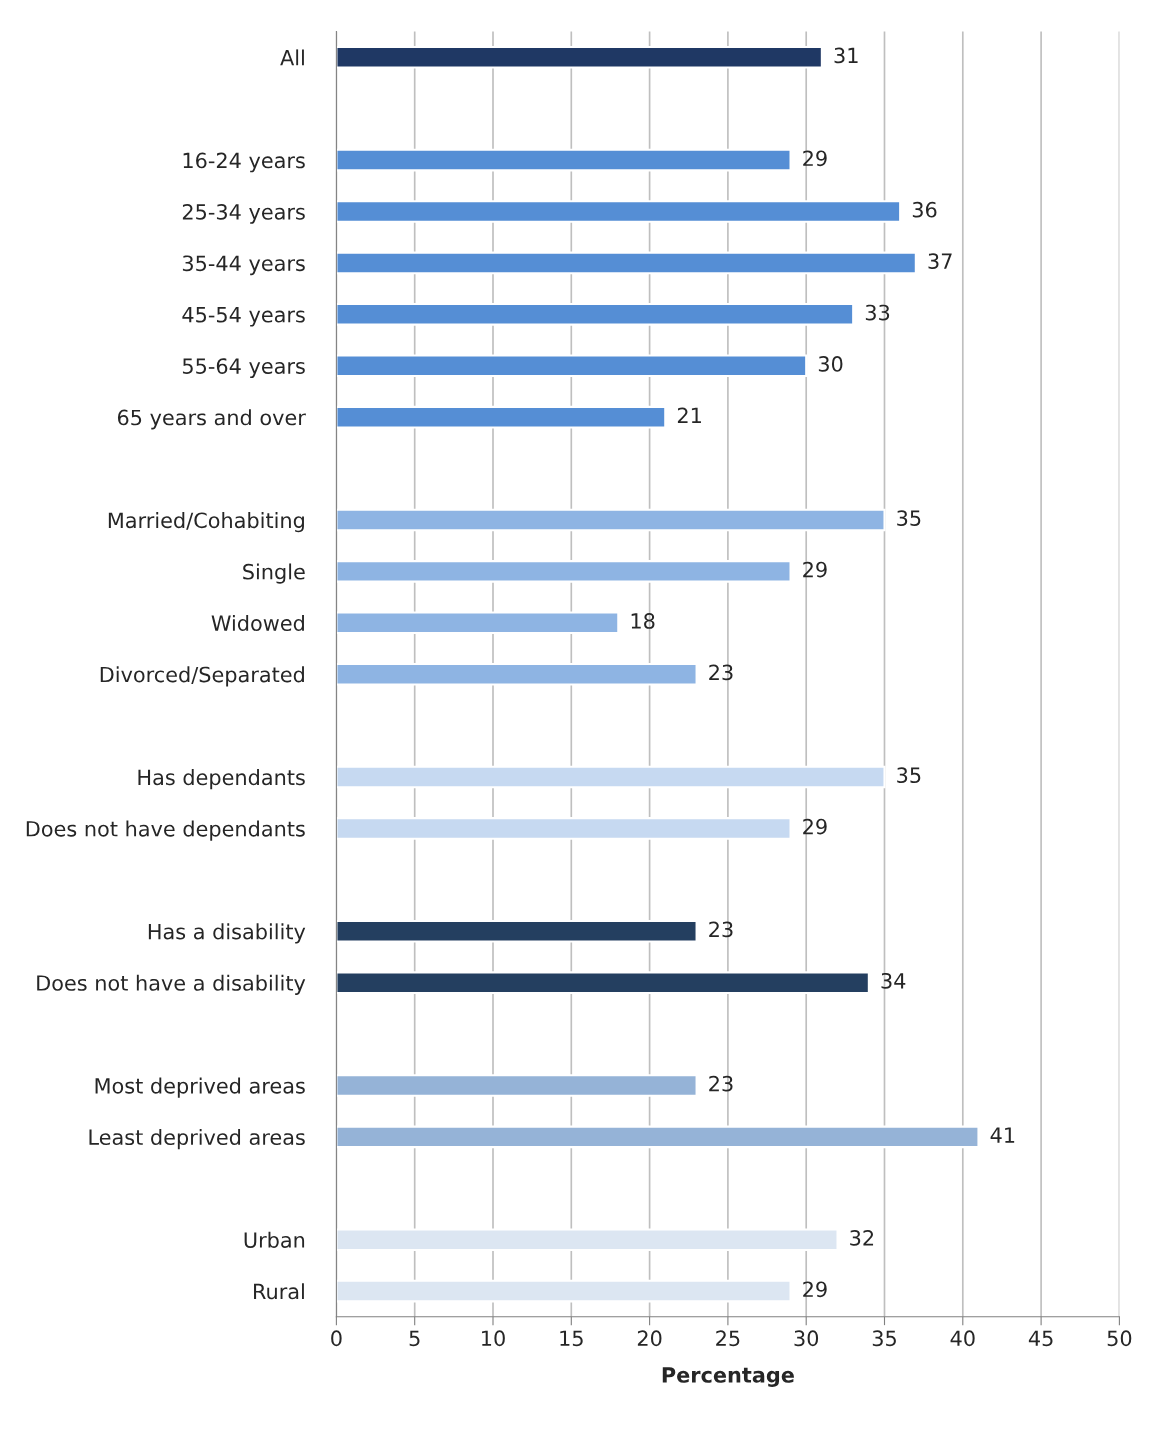 Image resolution: width=1160 pixels, height=1436 pixels. What do you see at coordinates (884, 1338) in the screenshot?
I see `x-tick-label: 35` at bounding box center [884, 1338].